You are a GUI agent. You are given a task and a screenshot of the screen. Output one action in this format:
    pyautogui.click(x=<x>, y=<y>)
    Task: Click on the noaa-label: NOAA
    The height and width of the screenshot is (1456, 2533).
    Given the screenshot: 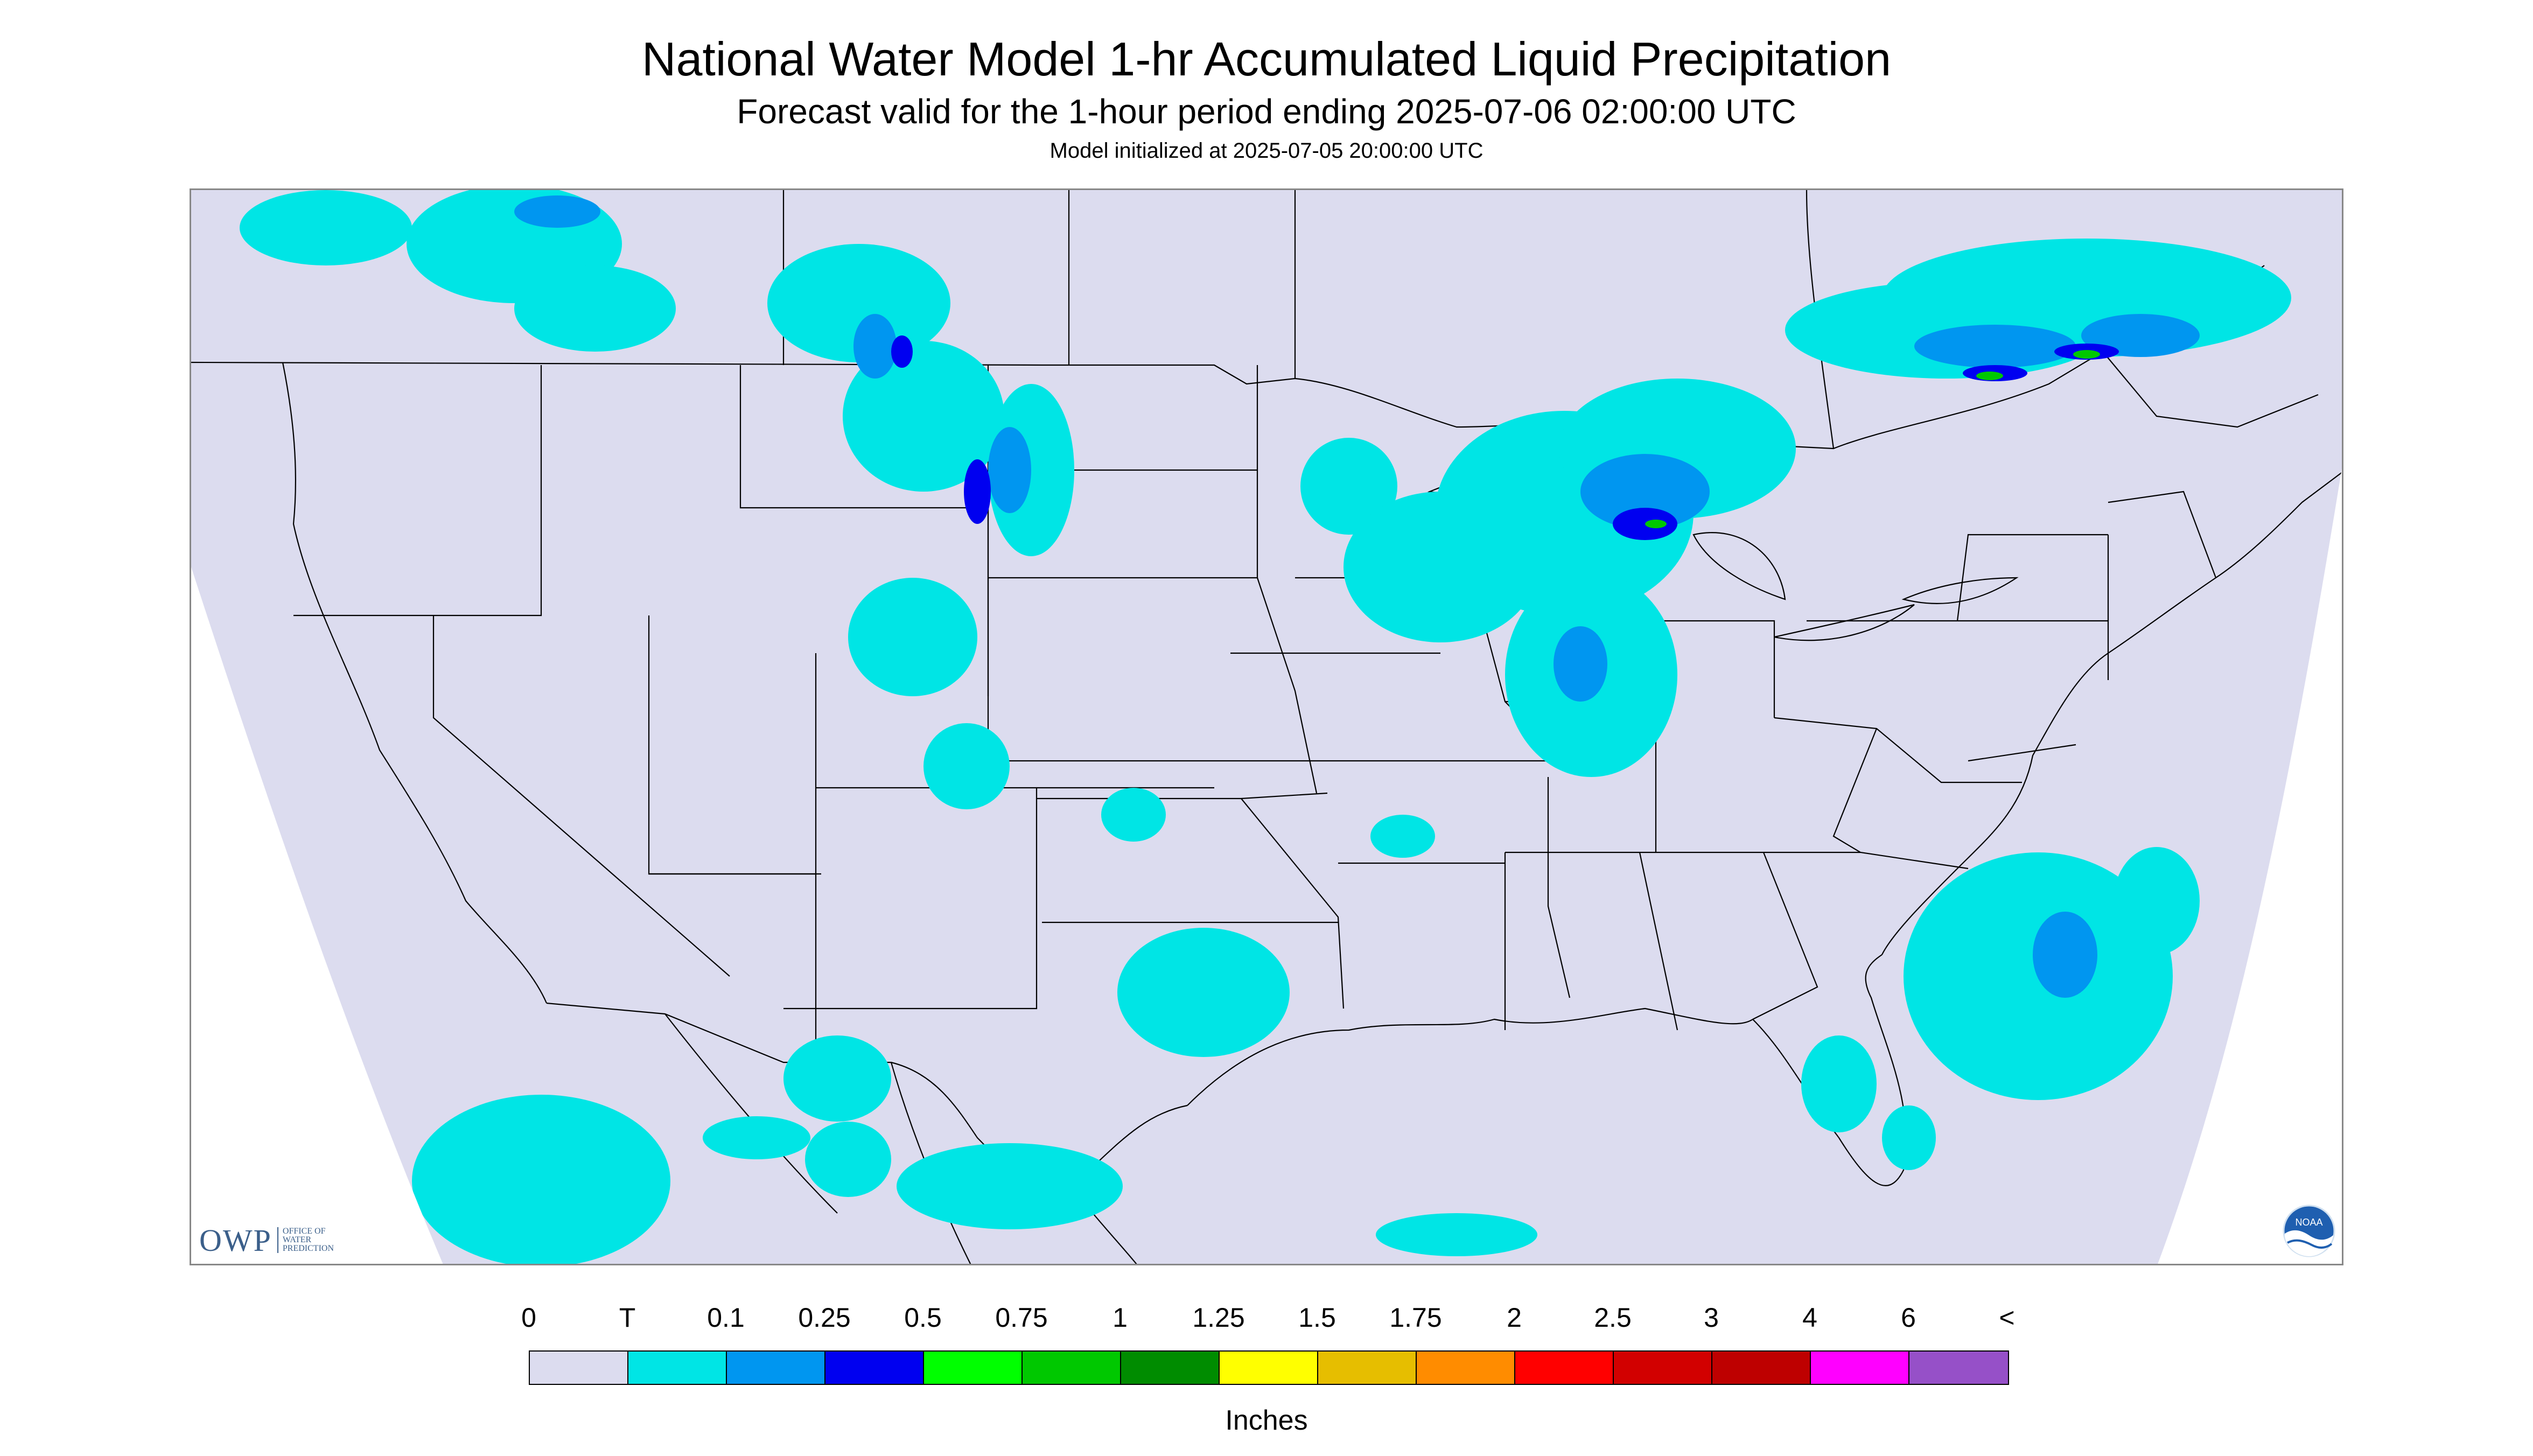 What is the action you would take?
    pyautogui.click(x=2308, y=1222)
    